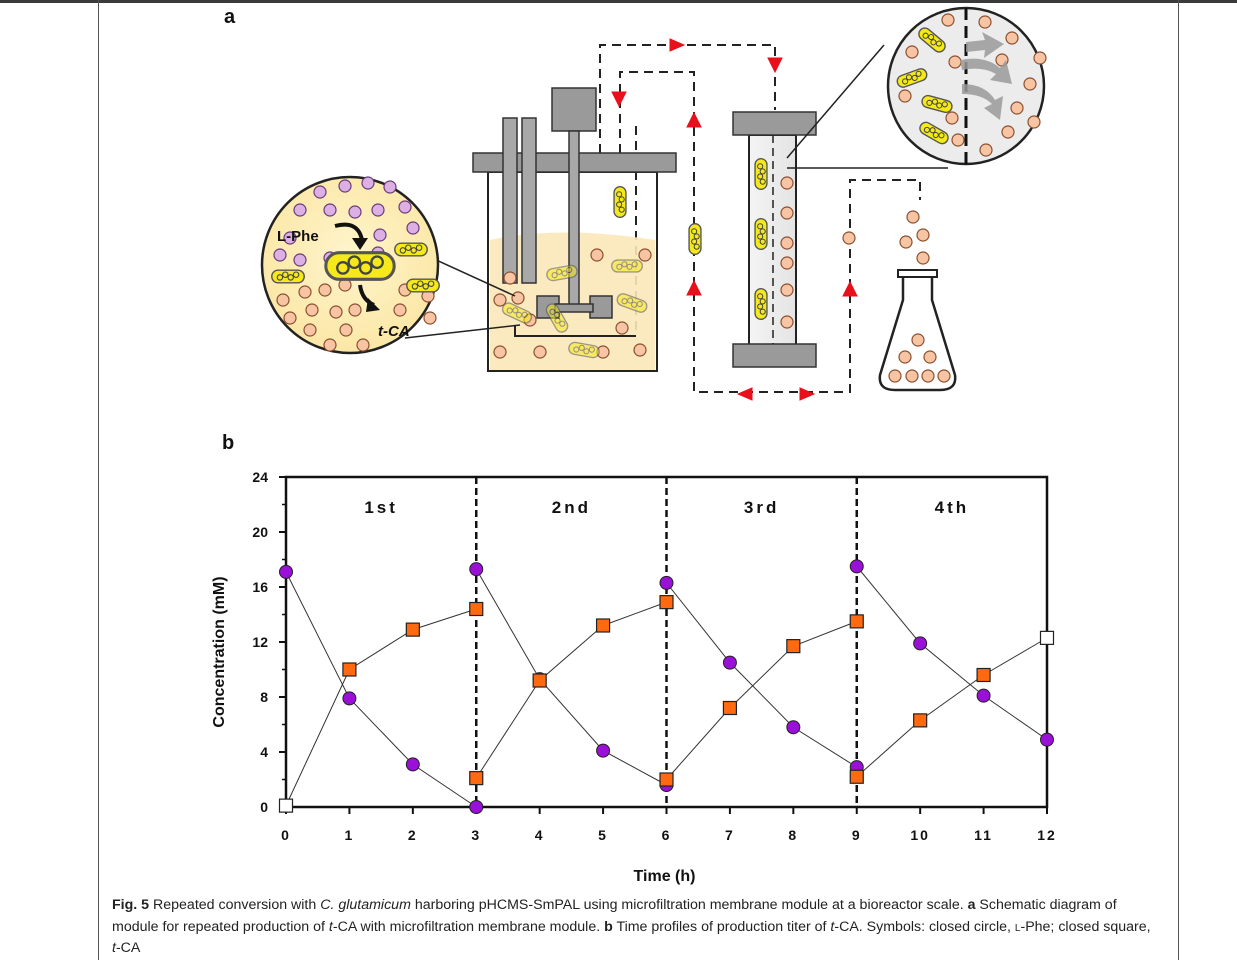 Image resolution: width=1237 pixels, height=960 pixels. Describe the element at coordinates (264, 752) in the screenshot. I see `y-tick-label: 4` at that location.